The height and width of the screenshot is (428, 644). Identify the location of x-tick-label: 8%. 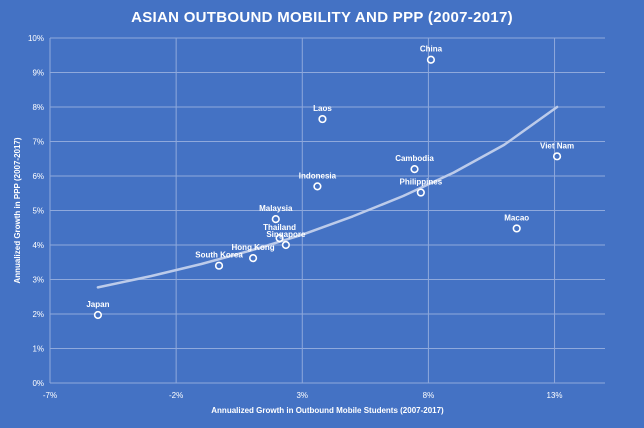
(429, 395).